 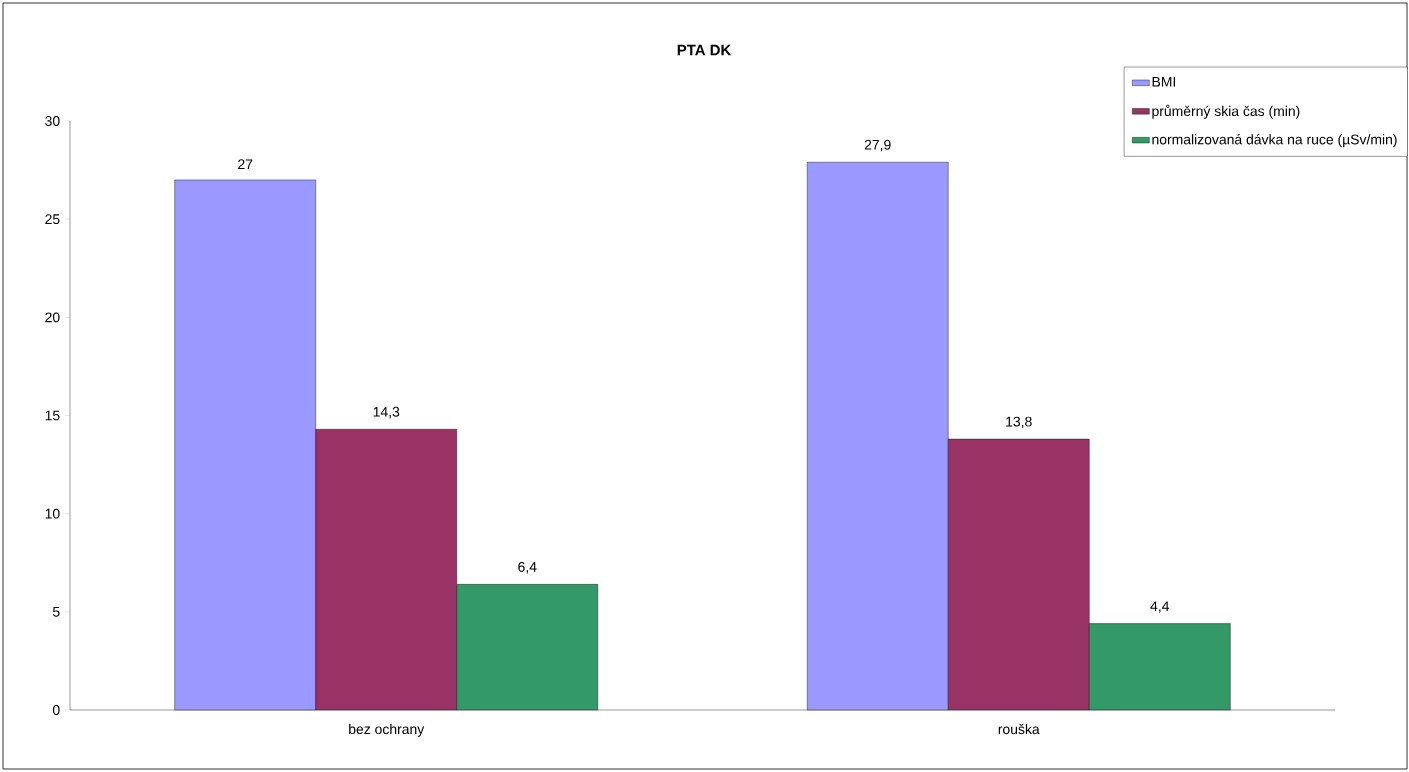 What do you see at coordinates (1019, 422) in the screenshot?
I see `data-label: 13,8` at bounding box center [1019, 422].